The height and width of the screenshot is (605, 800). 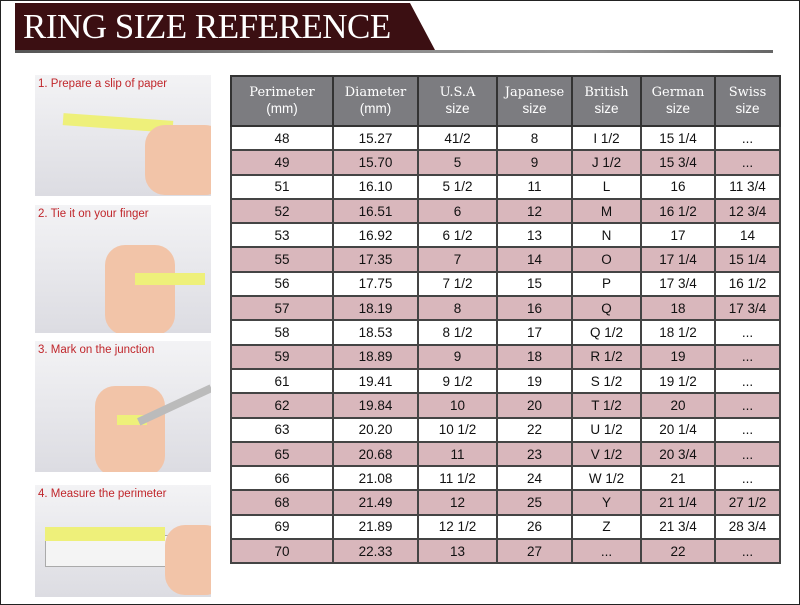 I want to click on table-cell: 12 3/4, so click(x=747, y=211).